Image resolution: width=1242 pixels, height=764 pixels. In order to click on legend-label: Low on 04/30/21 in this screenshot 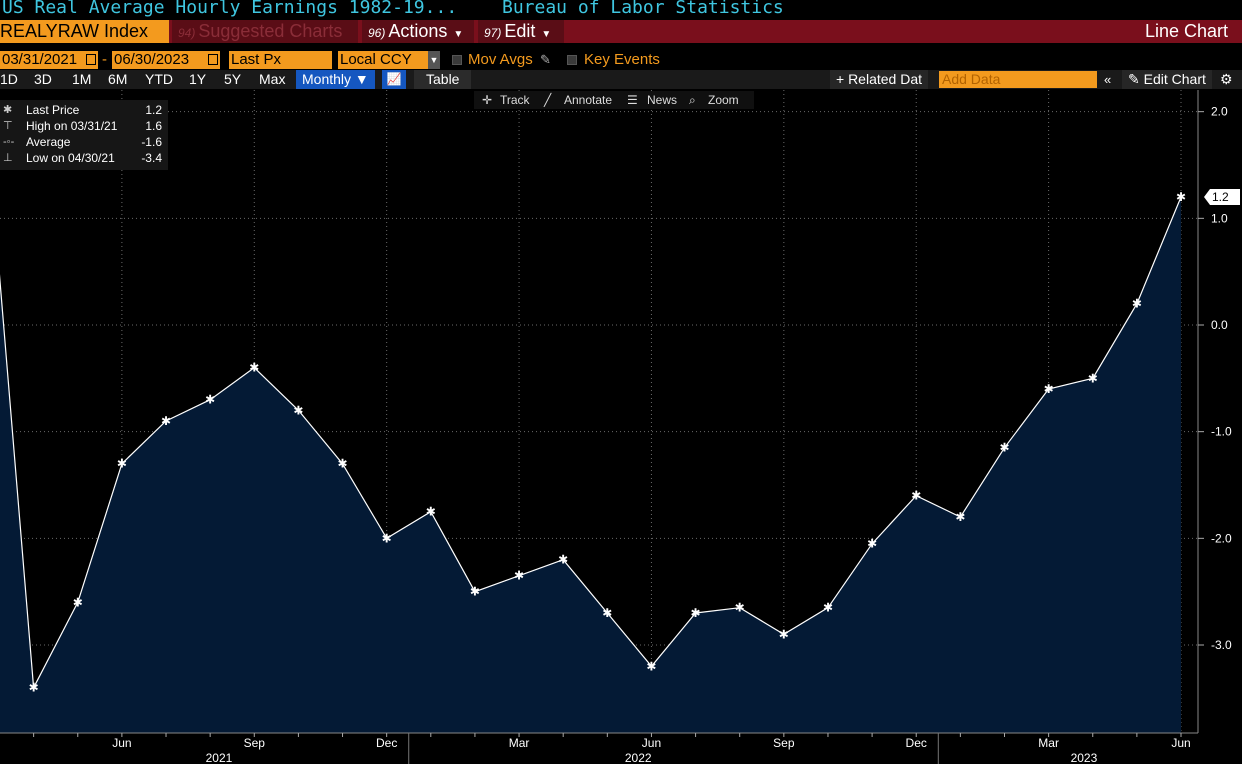, I will do `click(70, 158)`.